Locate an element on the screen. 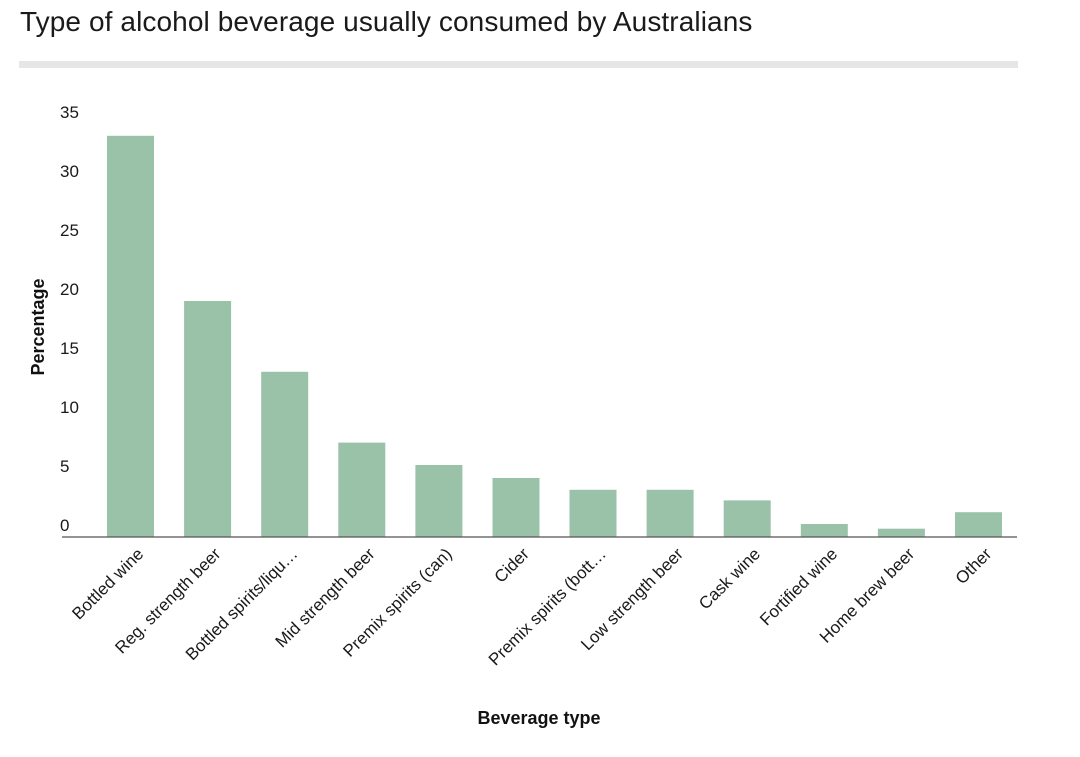  y-axis-ticks: 0 5 10 15 20 25 30 35 is located at coordinates (69, 319).